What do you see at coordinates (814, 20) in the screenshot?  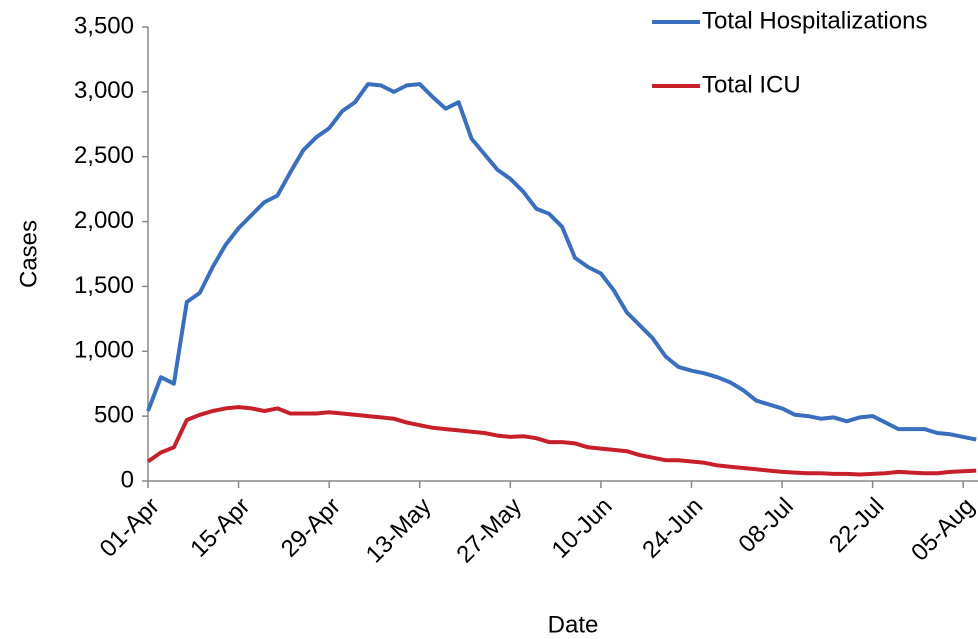 I see `legend-label: Total Hospitalizations` at bounding box center [814, 20].